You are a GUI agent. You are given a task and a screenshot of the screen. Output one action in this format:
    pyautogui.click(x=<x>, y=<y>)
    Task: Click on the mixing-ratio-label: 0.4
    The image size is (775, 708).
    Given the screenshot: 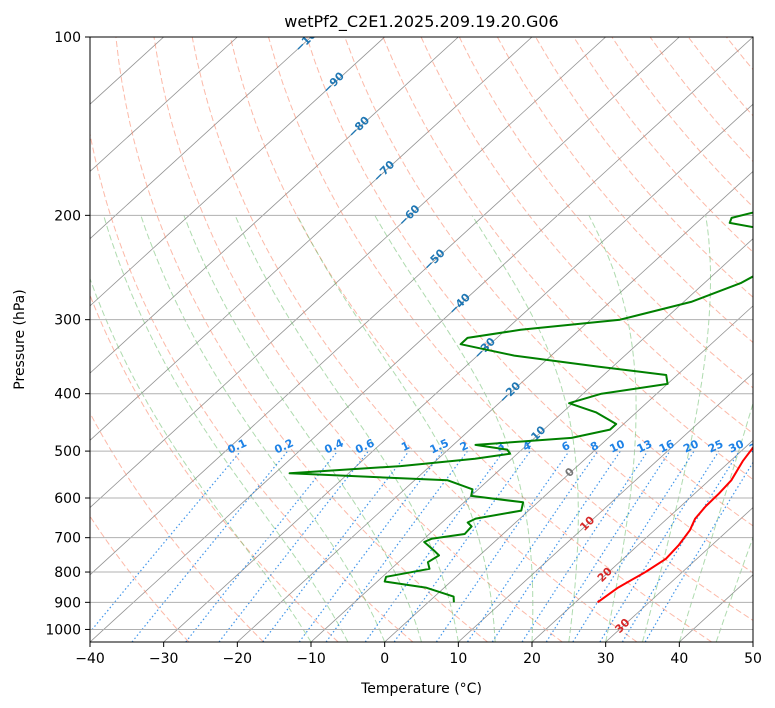 What is the action you would take?
    pyautogui.click(x=333, y=446)
    